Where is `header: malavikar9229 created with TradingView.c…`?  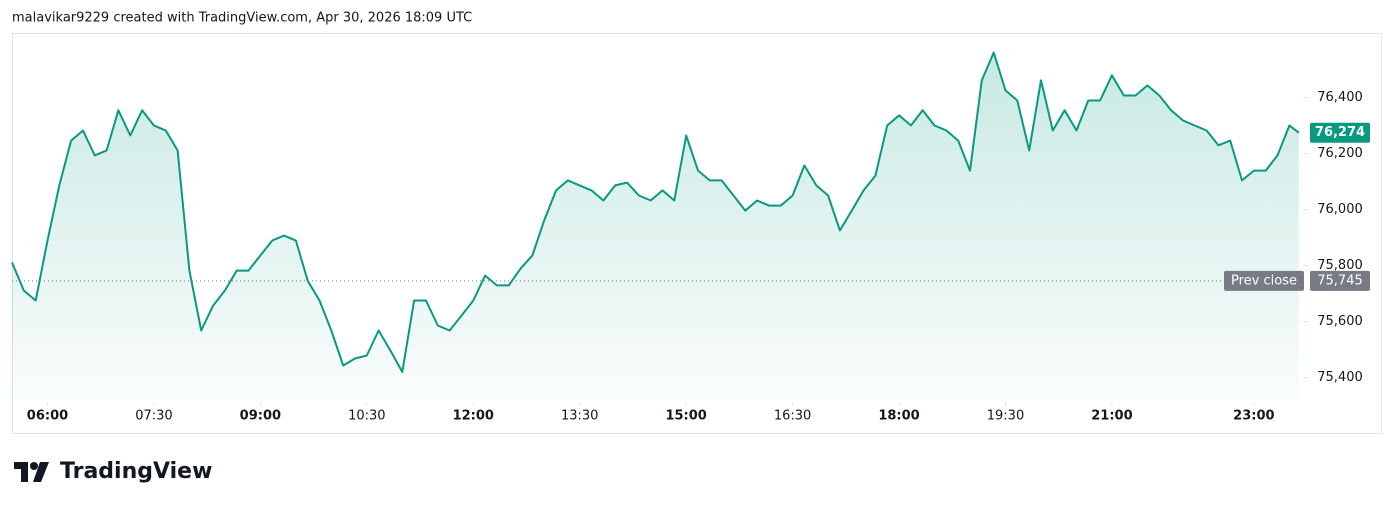
header: malavikar9229 created with TradingView.c… is located at coordinates (242, 18).